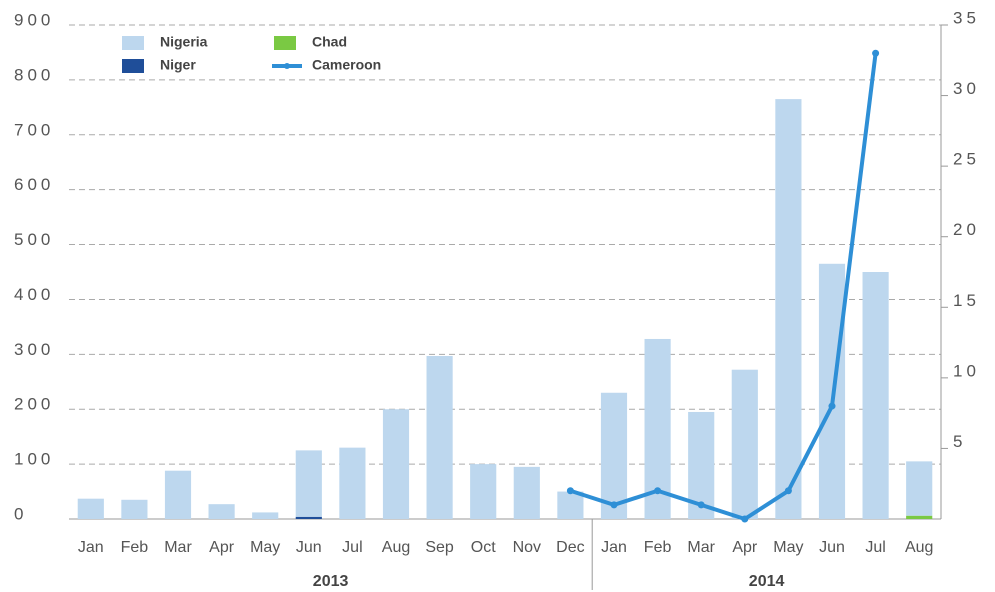  I want to click on y2-tick-label: 30, so click(966, 88).